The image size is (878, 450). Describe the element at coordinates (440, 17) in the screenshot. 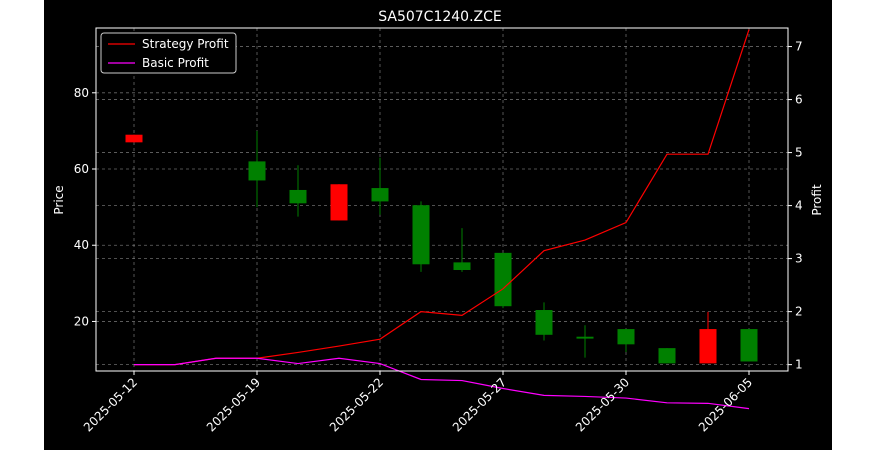

I see `chart-title: SA507C1240.ZCE` at that location.